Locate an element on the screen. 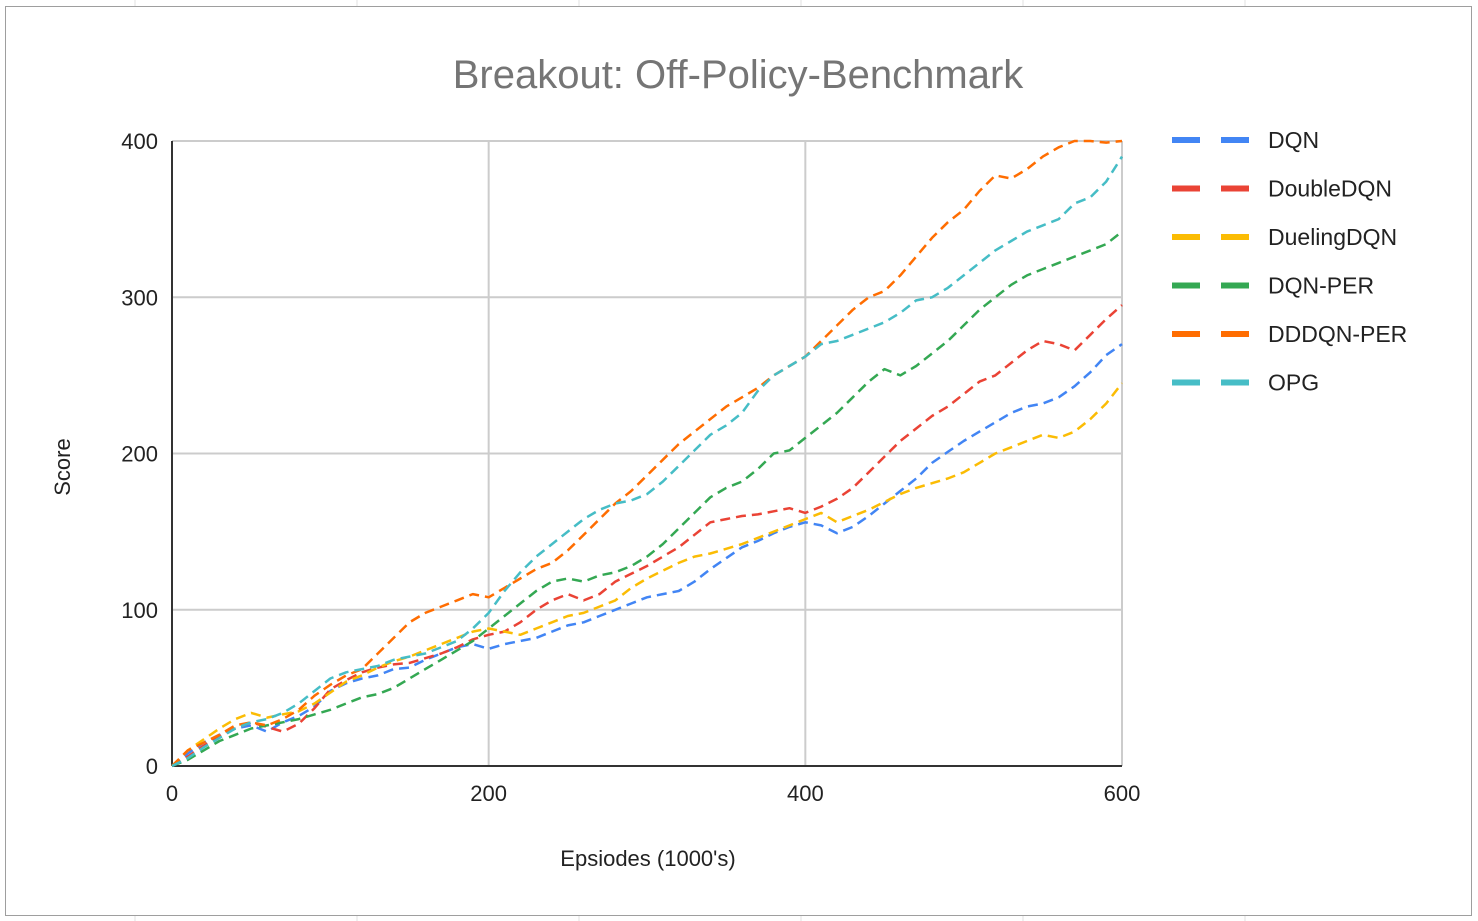  x-axis-title: Epsiodes (1000's) is located at coordinates (647, 858).